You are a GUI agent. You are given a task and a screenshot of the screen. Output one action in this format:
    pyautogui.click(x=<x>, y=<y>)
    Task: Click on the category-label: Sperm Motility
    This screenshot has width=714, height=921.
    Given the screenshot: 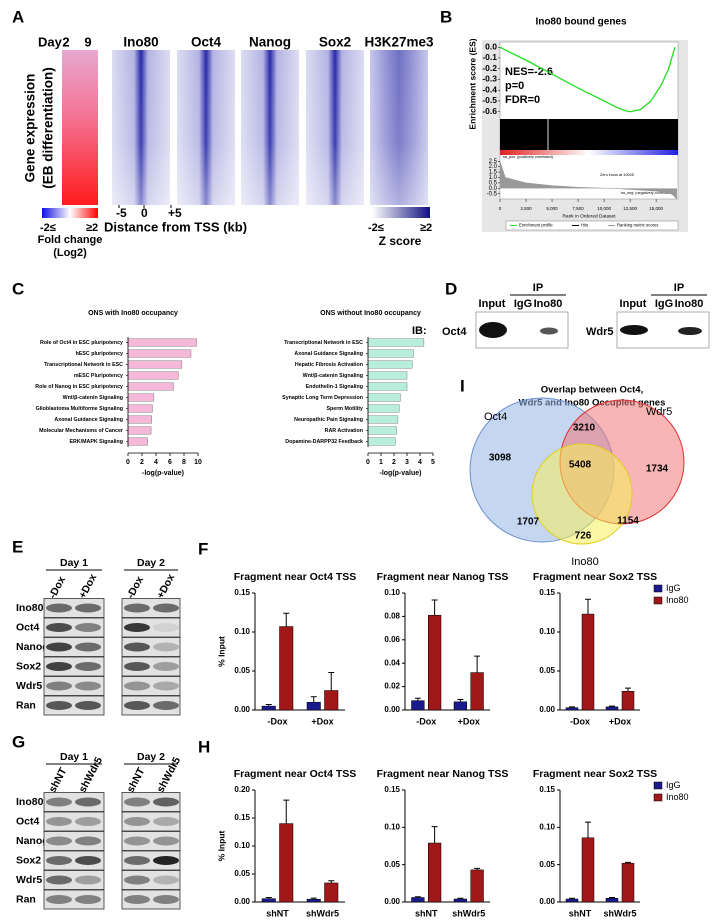 What is the action you would take?
    pyautogui.click(x=345, y=409)
    